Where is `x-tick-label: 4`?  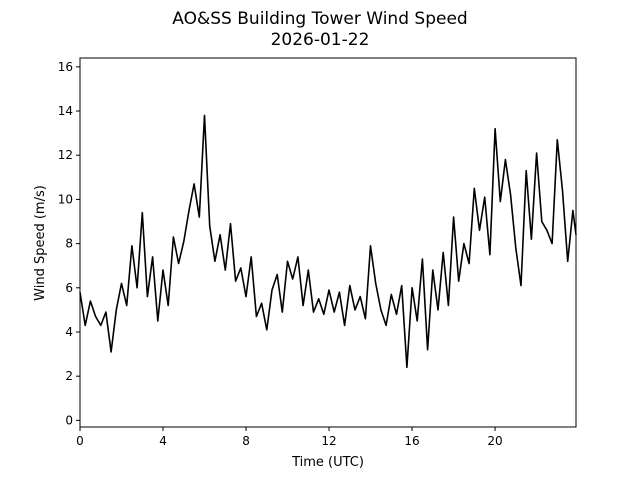 x-tick-label: 4 is located at coordinates (163, 441).